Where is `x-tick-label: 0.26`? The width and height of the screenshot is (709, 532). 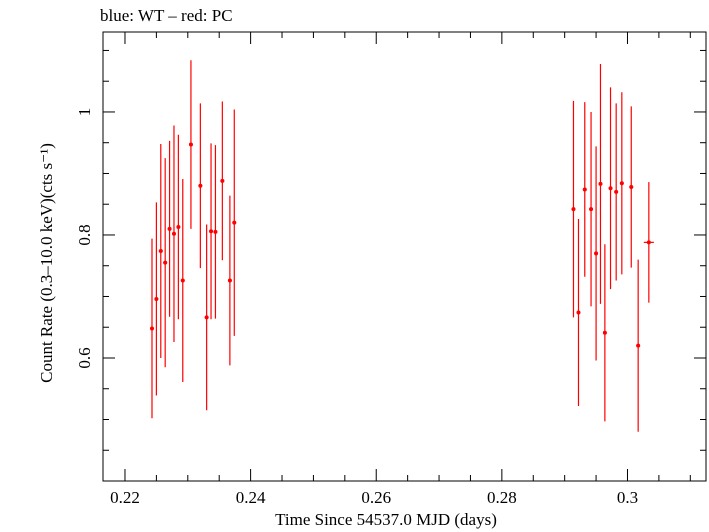 x-tick-label: 0.26 is located at coordinates (376, 497).